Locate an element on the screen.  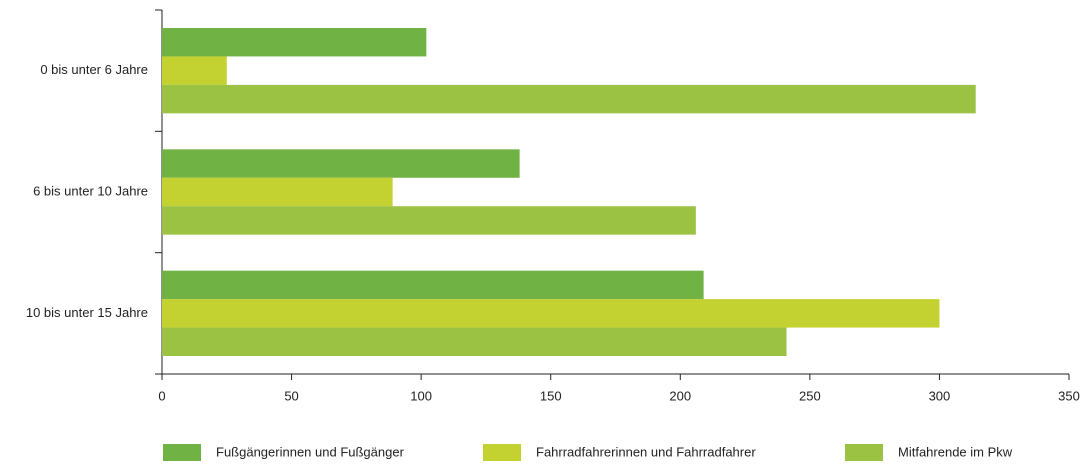
legend-label: Fahrradfahrerinnen und Fahrradfahrer is located at coordinates (646, 451).